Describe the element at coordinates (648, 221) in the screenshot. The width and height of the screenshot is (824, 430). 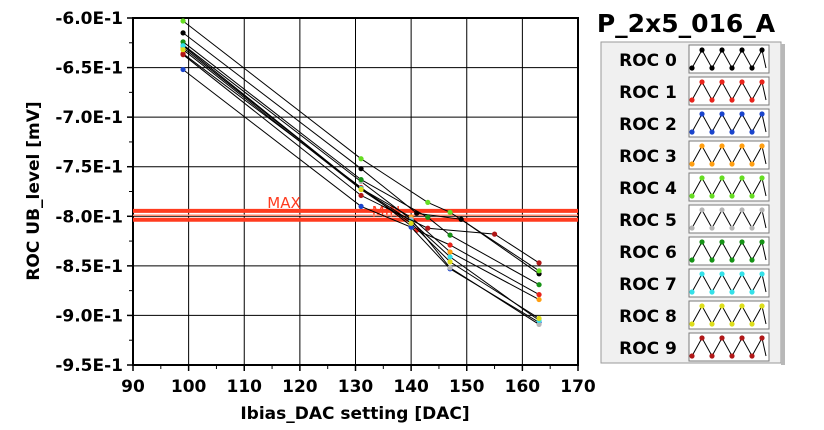
I see `legend-label: ROC 5` at that location.